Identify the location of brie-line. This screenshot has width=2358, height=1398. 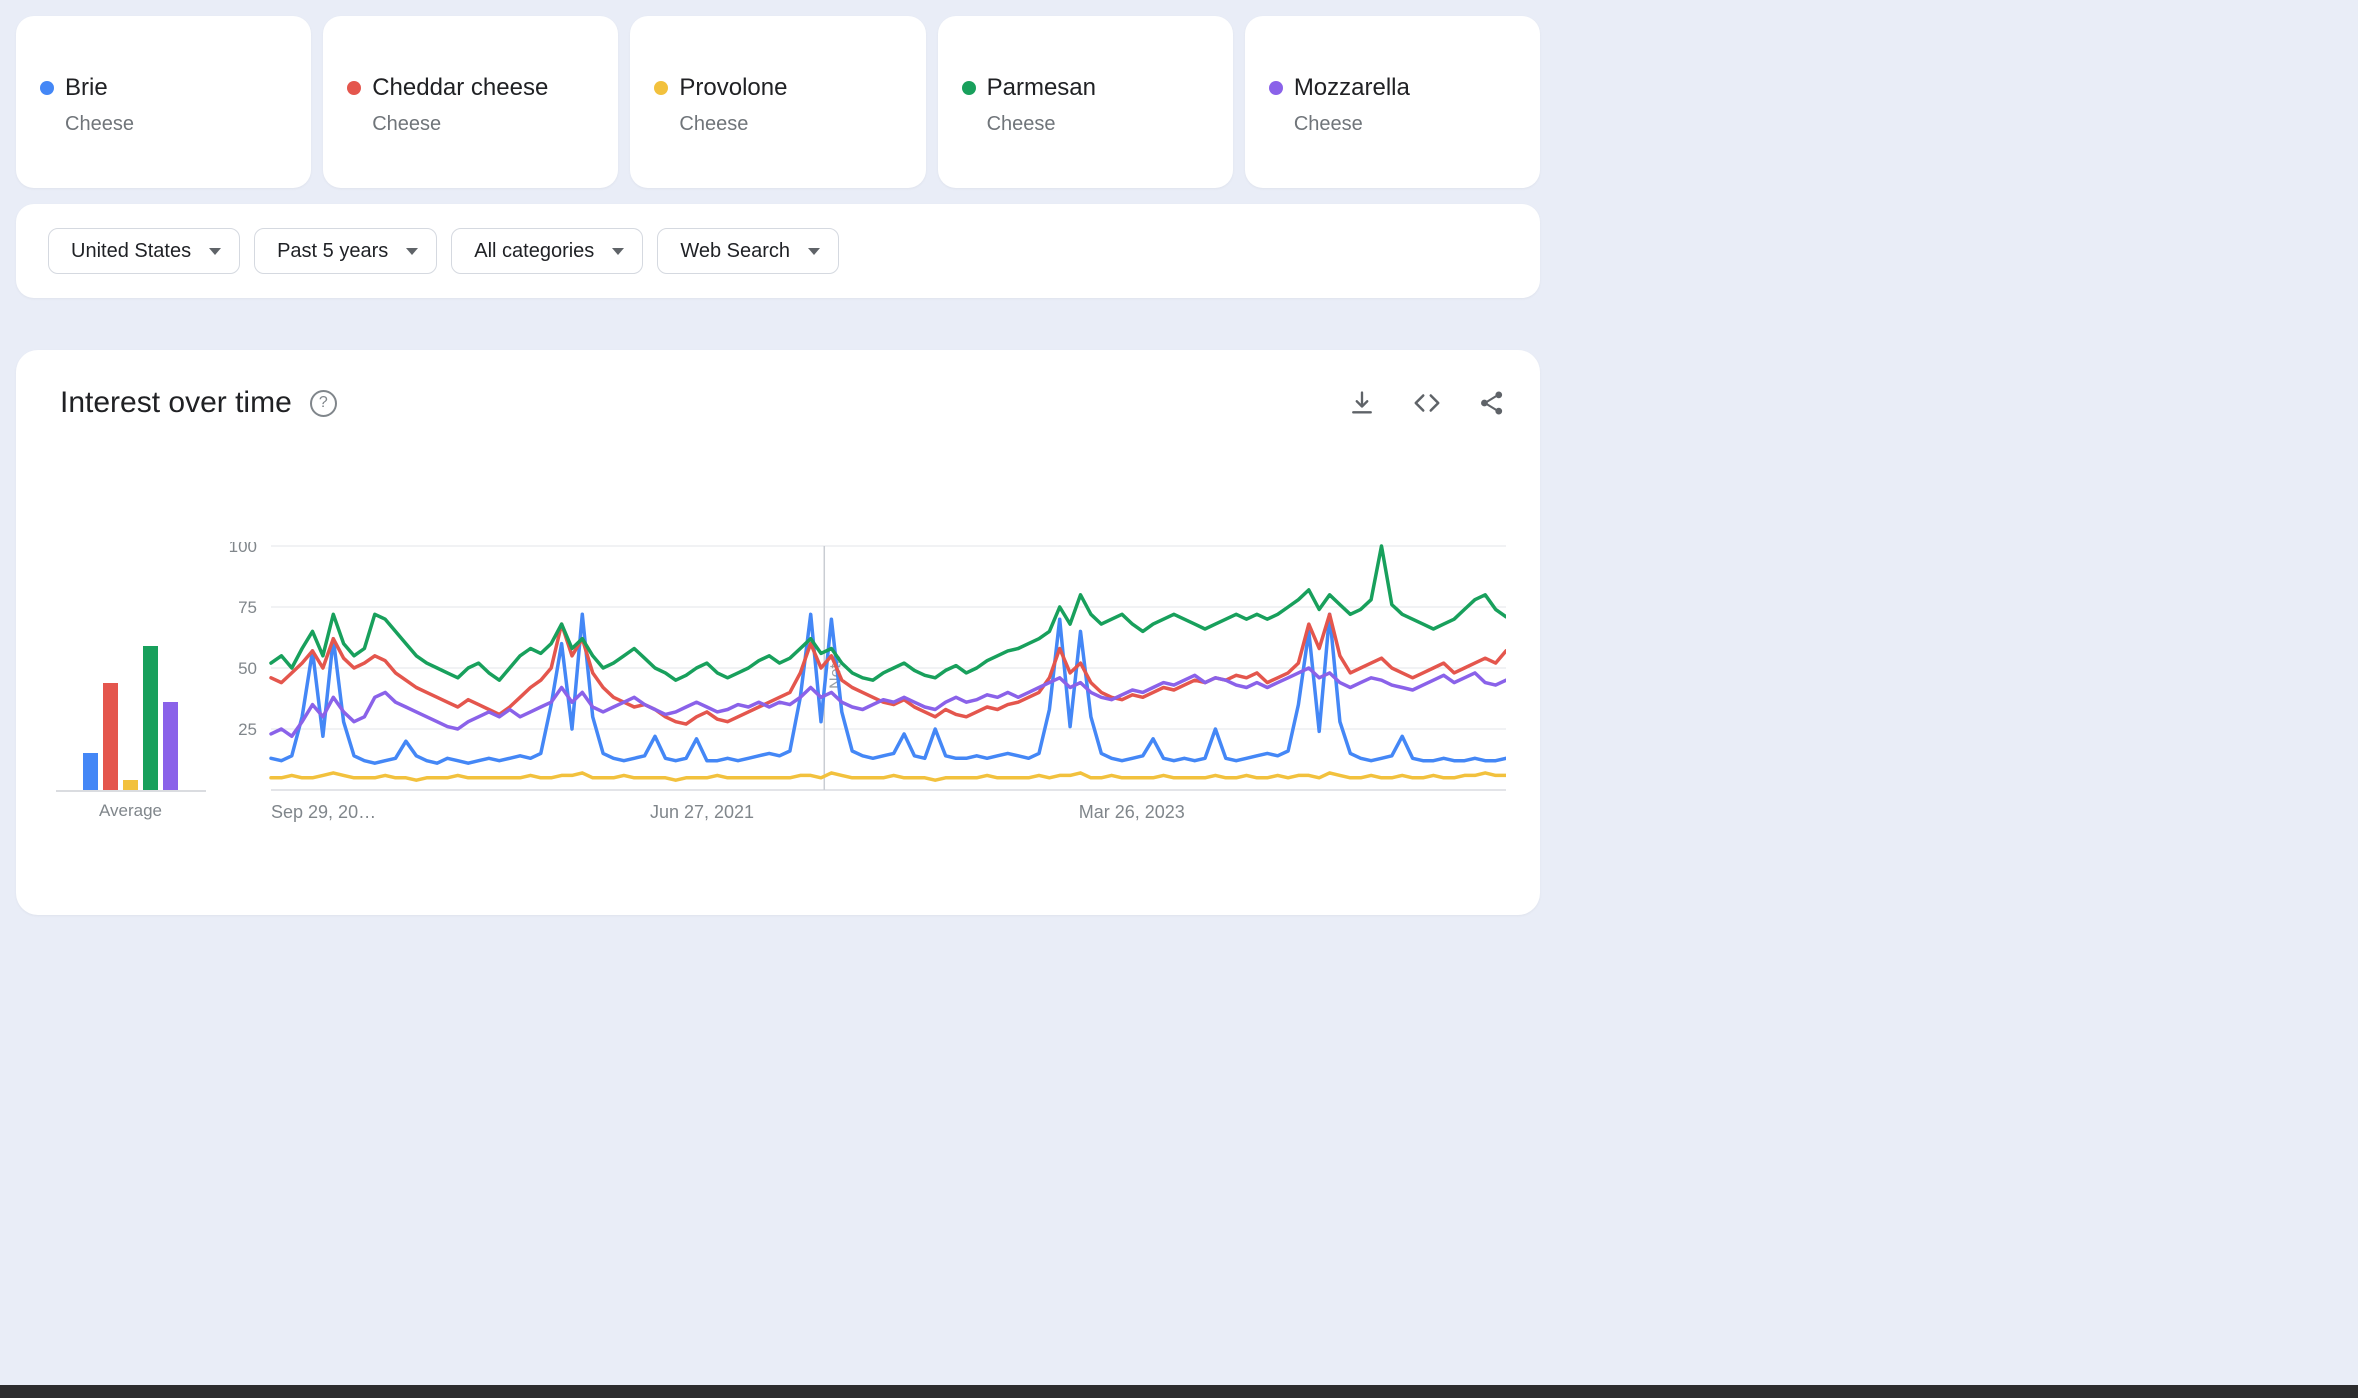
(887, 688).